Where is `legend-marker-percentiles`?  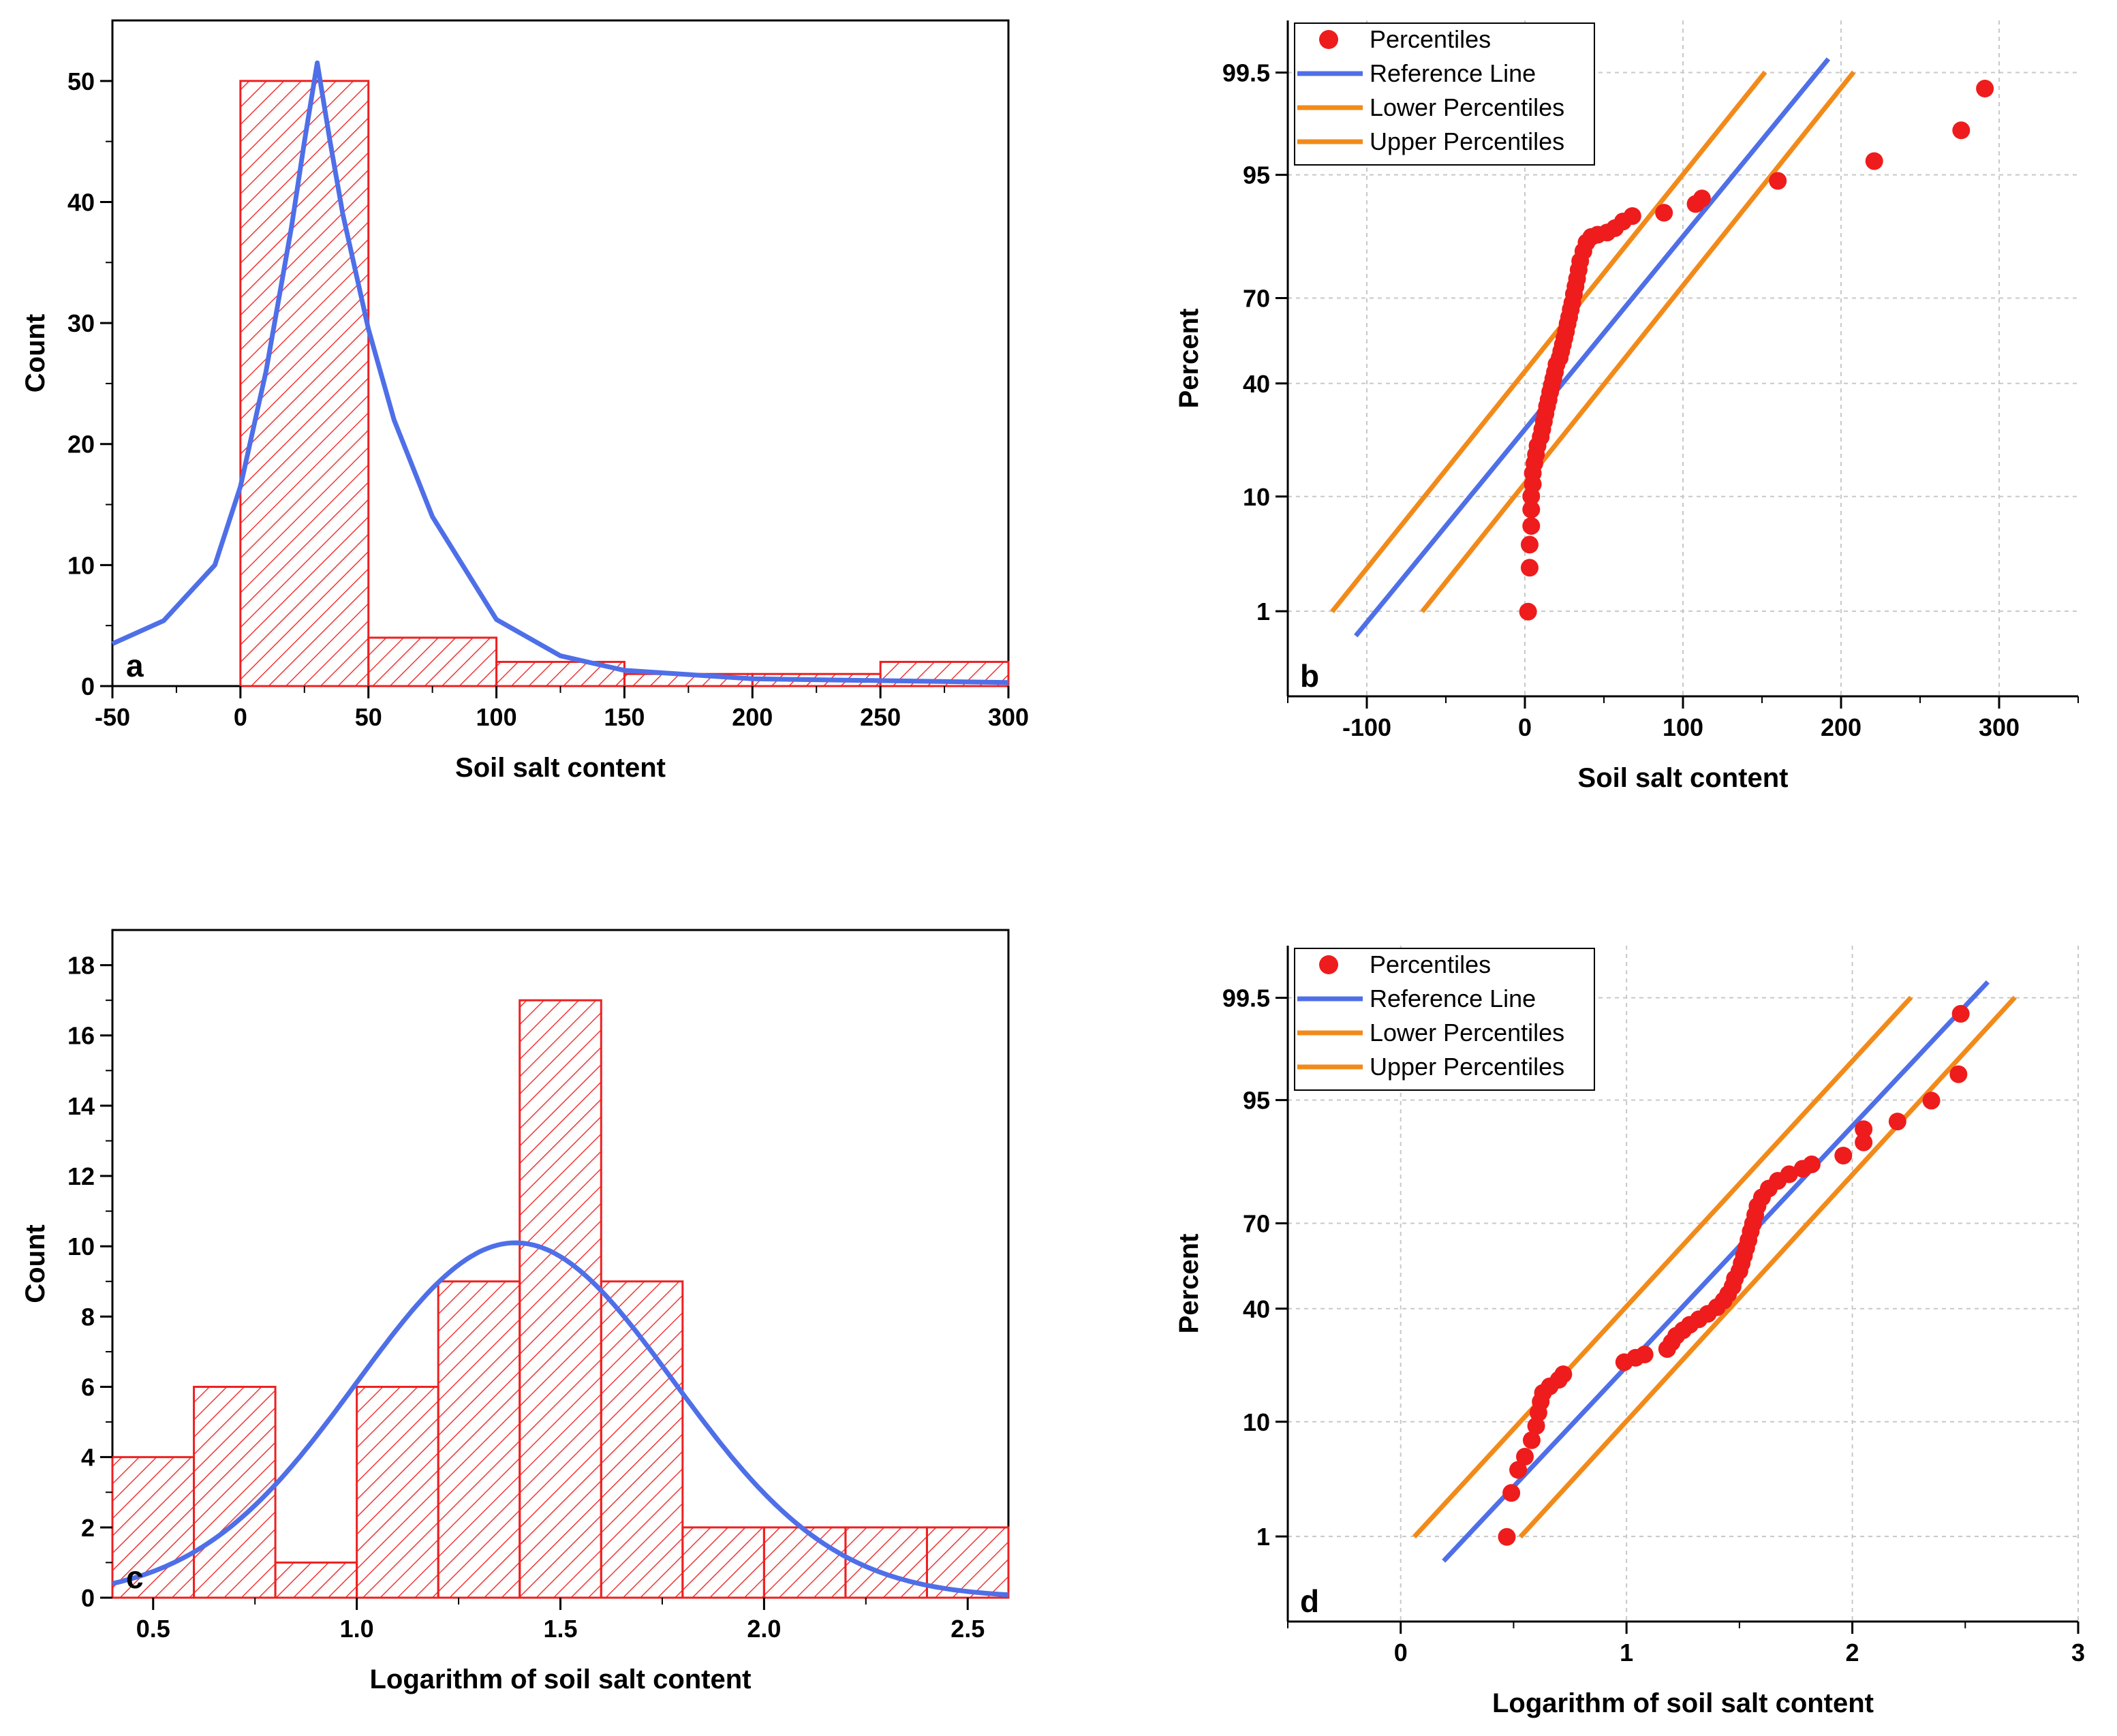
legend-marker-percentiles is located at coordinates (1328, 965).